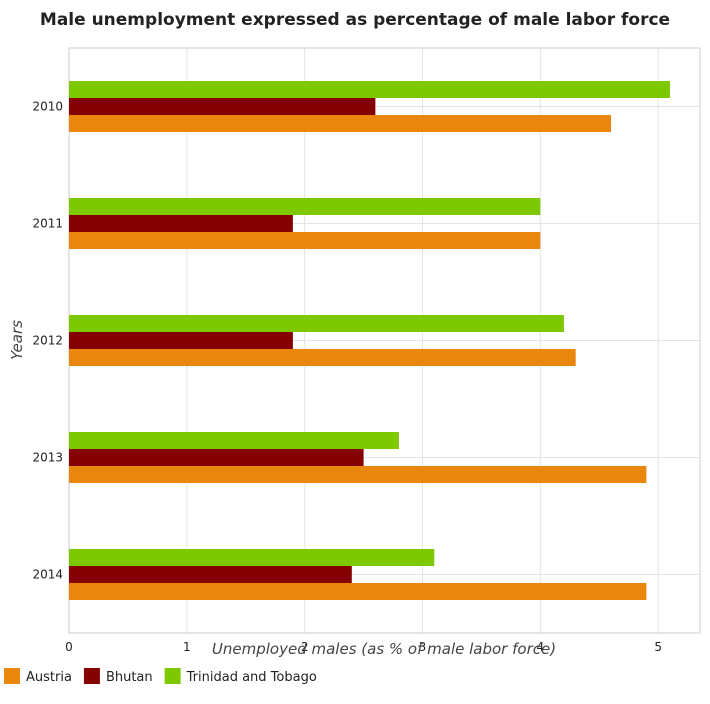 This screenshot has width=710, height=704. Describe the element at coordinates (316, 323) in the screenshot. I see `bar-trinidad-and-tobago-2012` at that location.